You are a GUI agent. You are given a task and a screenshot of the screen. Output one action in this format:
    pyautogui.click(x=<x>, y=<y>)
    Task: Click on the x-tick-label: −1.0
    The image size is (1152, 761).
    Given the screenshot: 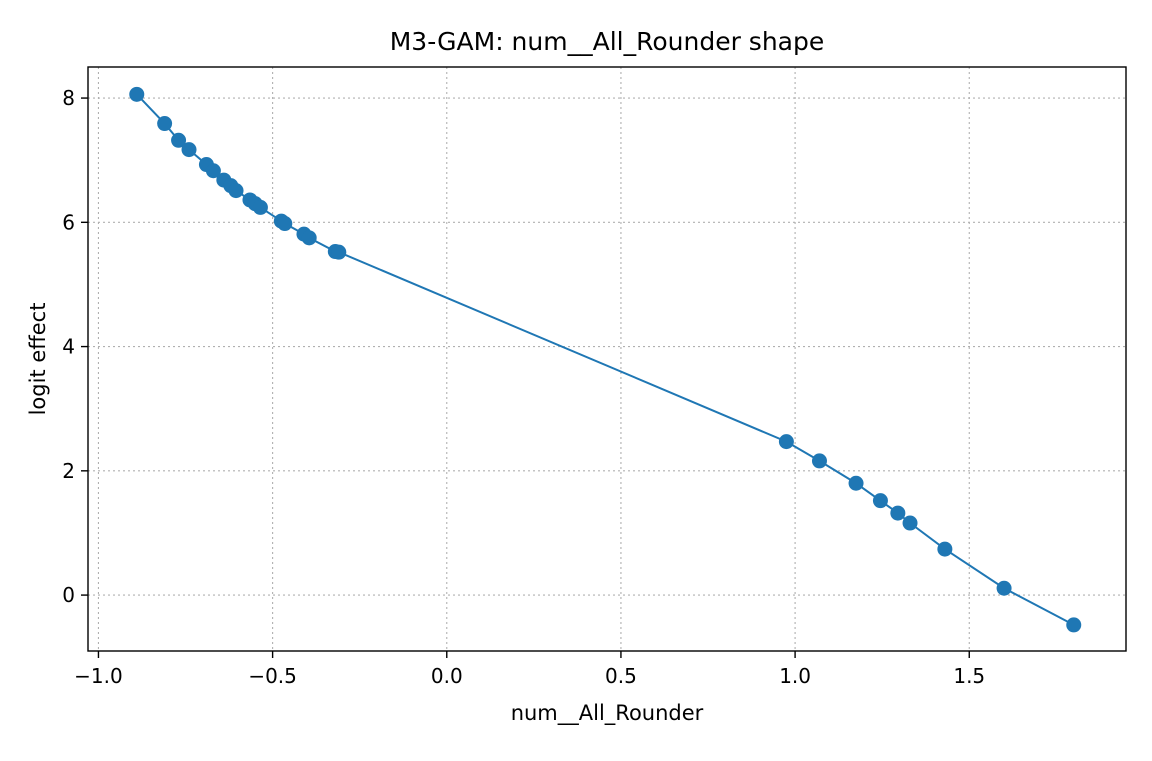 What is the action you would take?
    pyautogui.click(x=98, y=676)
    